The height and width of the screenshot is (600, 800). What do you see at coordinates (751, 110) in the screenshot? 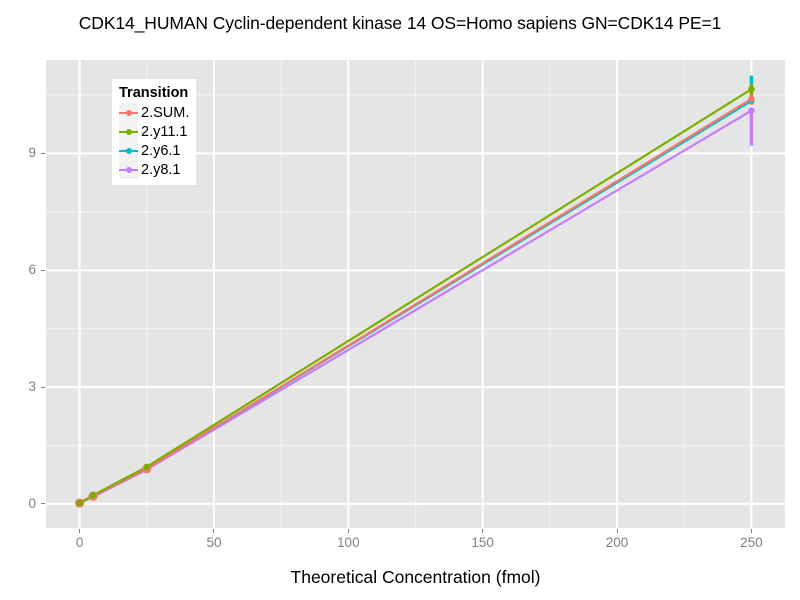
I see `data-point-2.y8.1` at bounding box center [751, 110].